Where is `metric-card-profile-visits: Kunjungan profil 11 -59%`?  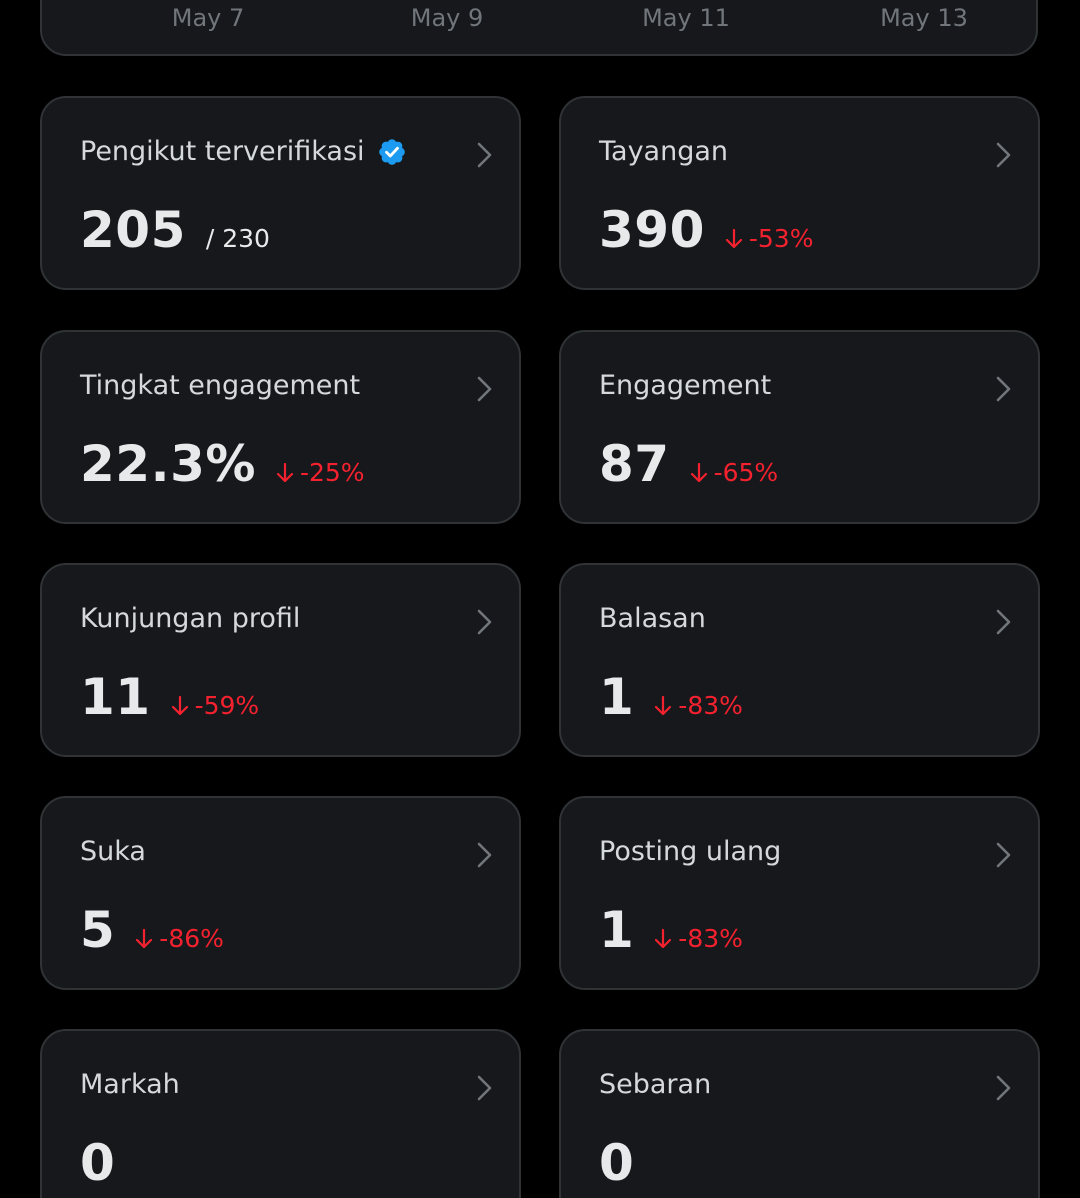 metric-card-profile-visits: Kunjungan profil 11 -59% is located at coordinates (280, 660).